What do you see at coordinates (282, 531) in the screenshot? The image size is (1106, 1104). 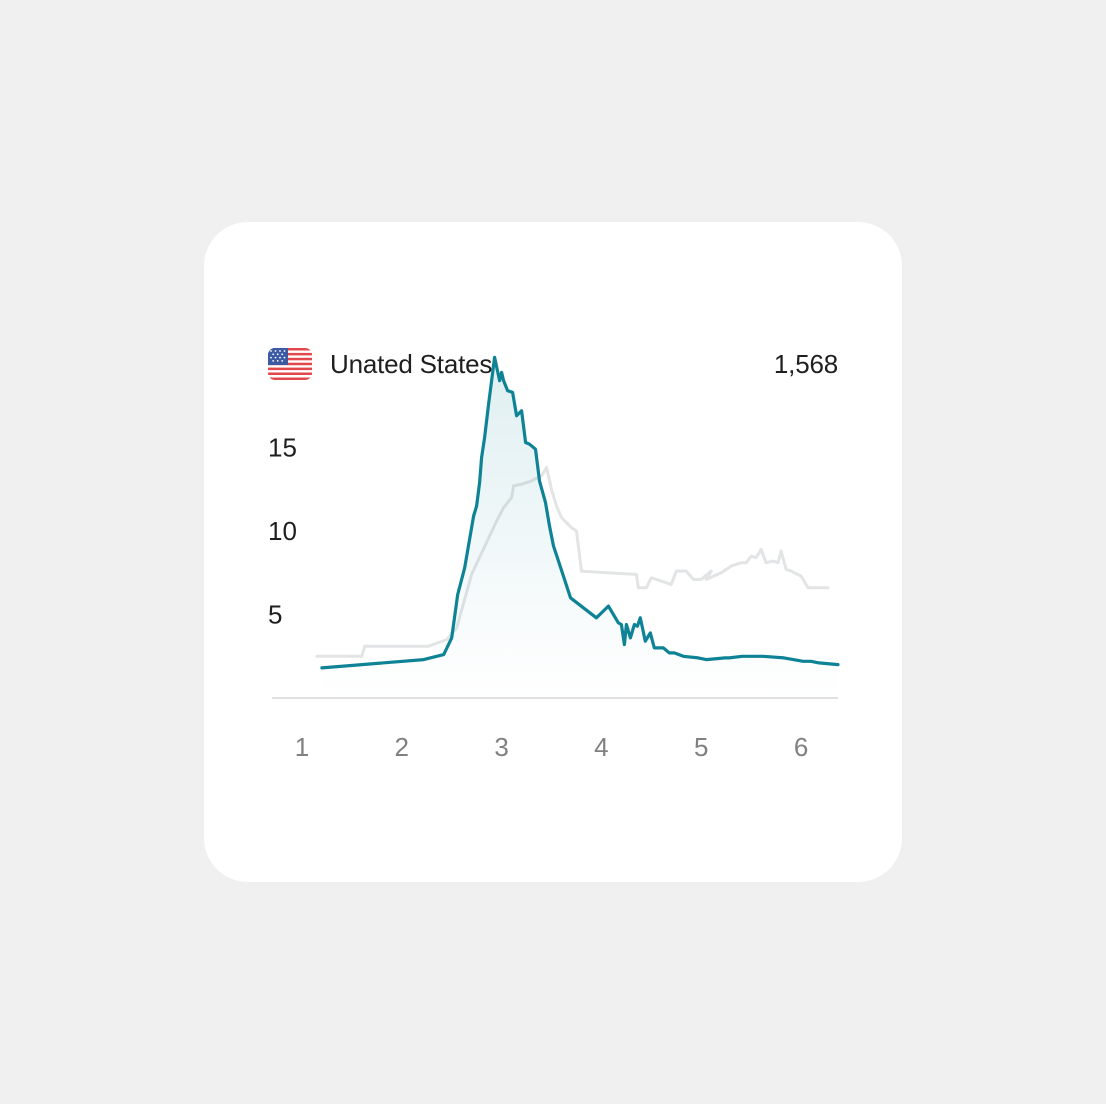 I see `y-tick-label: 10` at bounding box center [282, 531].